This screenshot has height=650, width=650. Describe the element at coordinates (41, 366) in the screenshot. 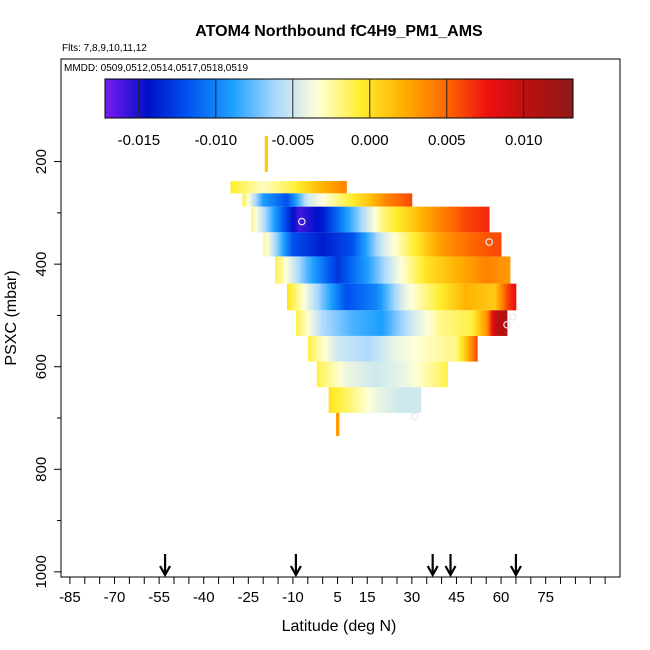

I see `y-tick-label: 600` at that location.